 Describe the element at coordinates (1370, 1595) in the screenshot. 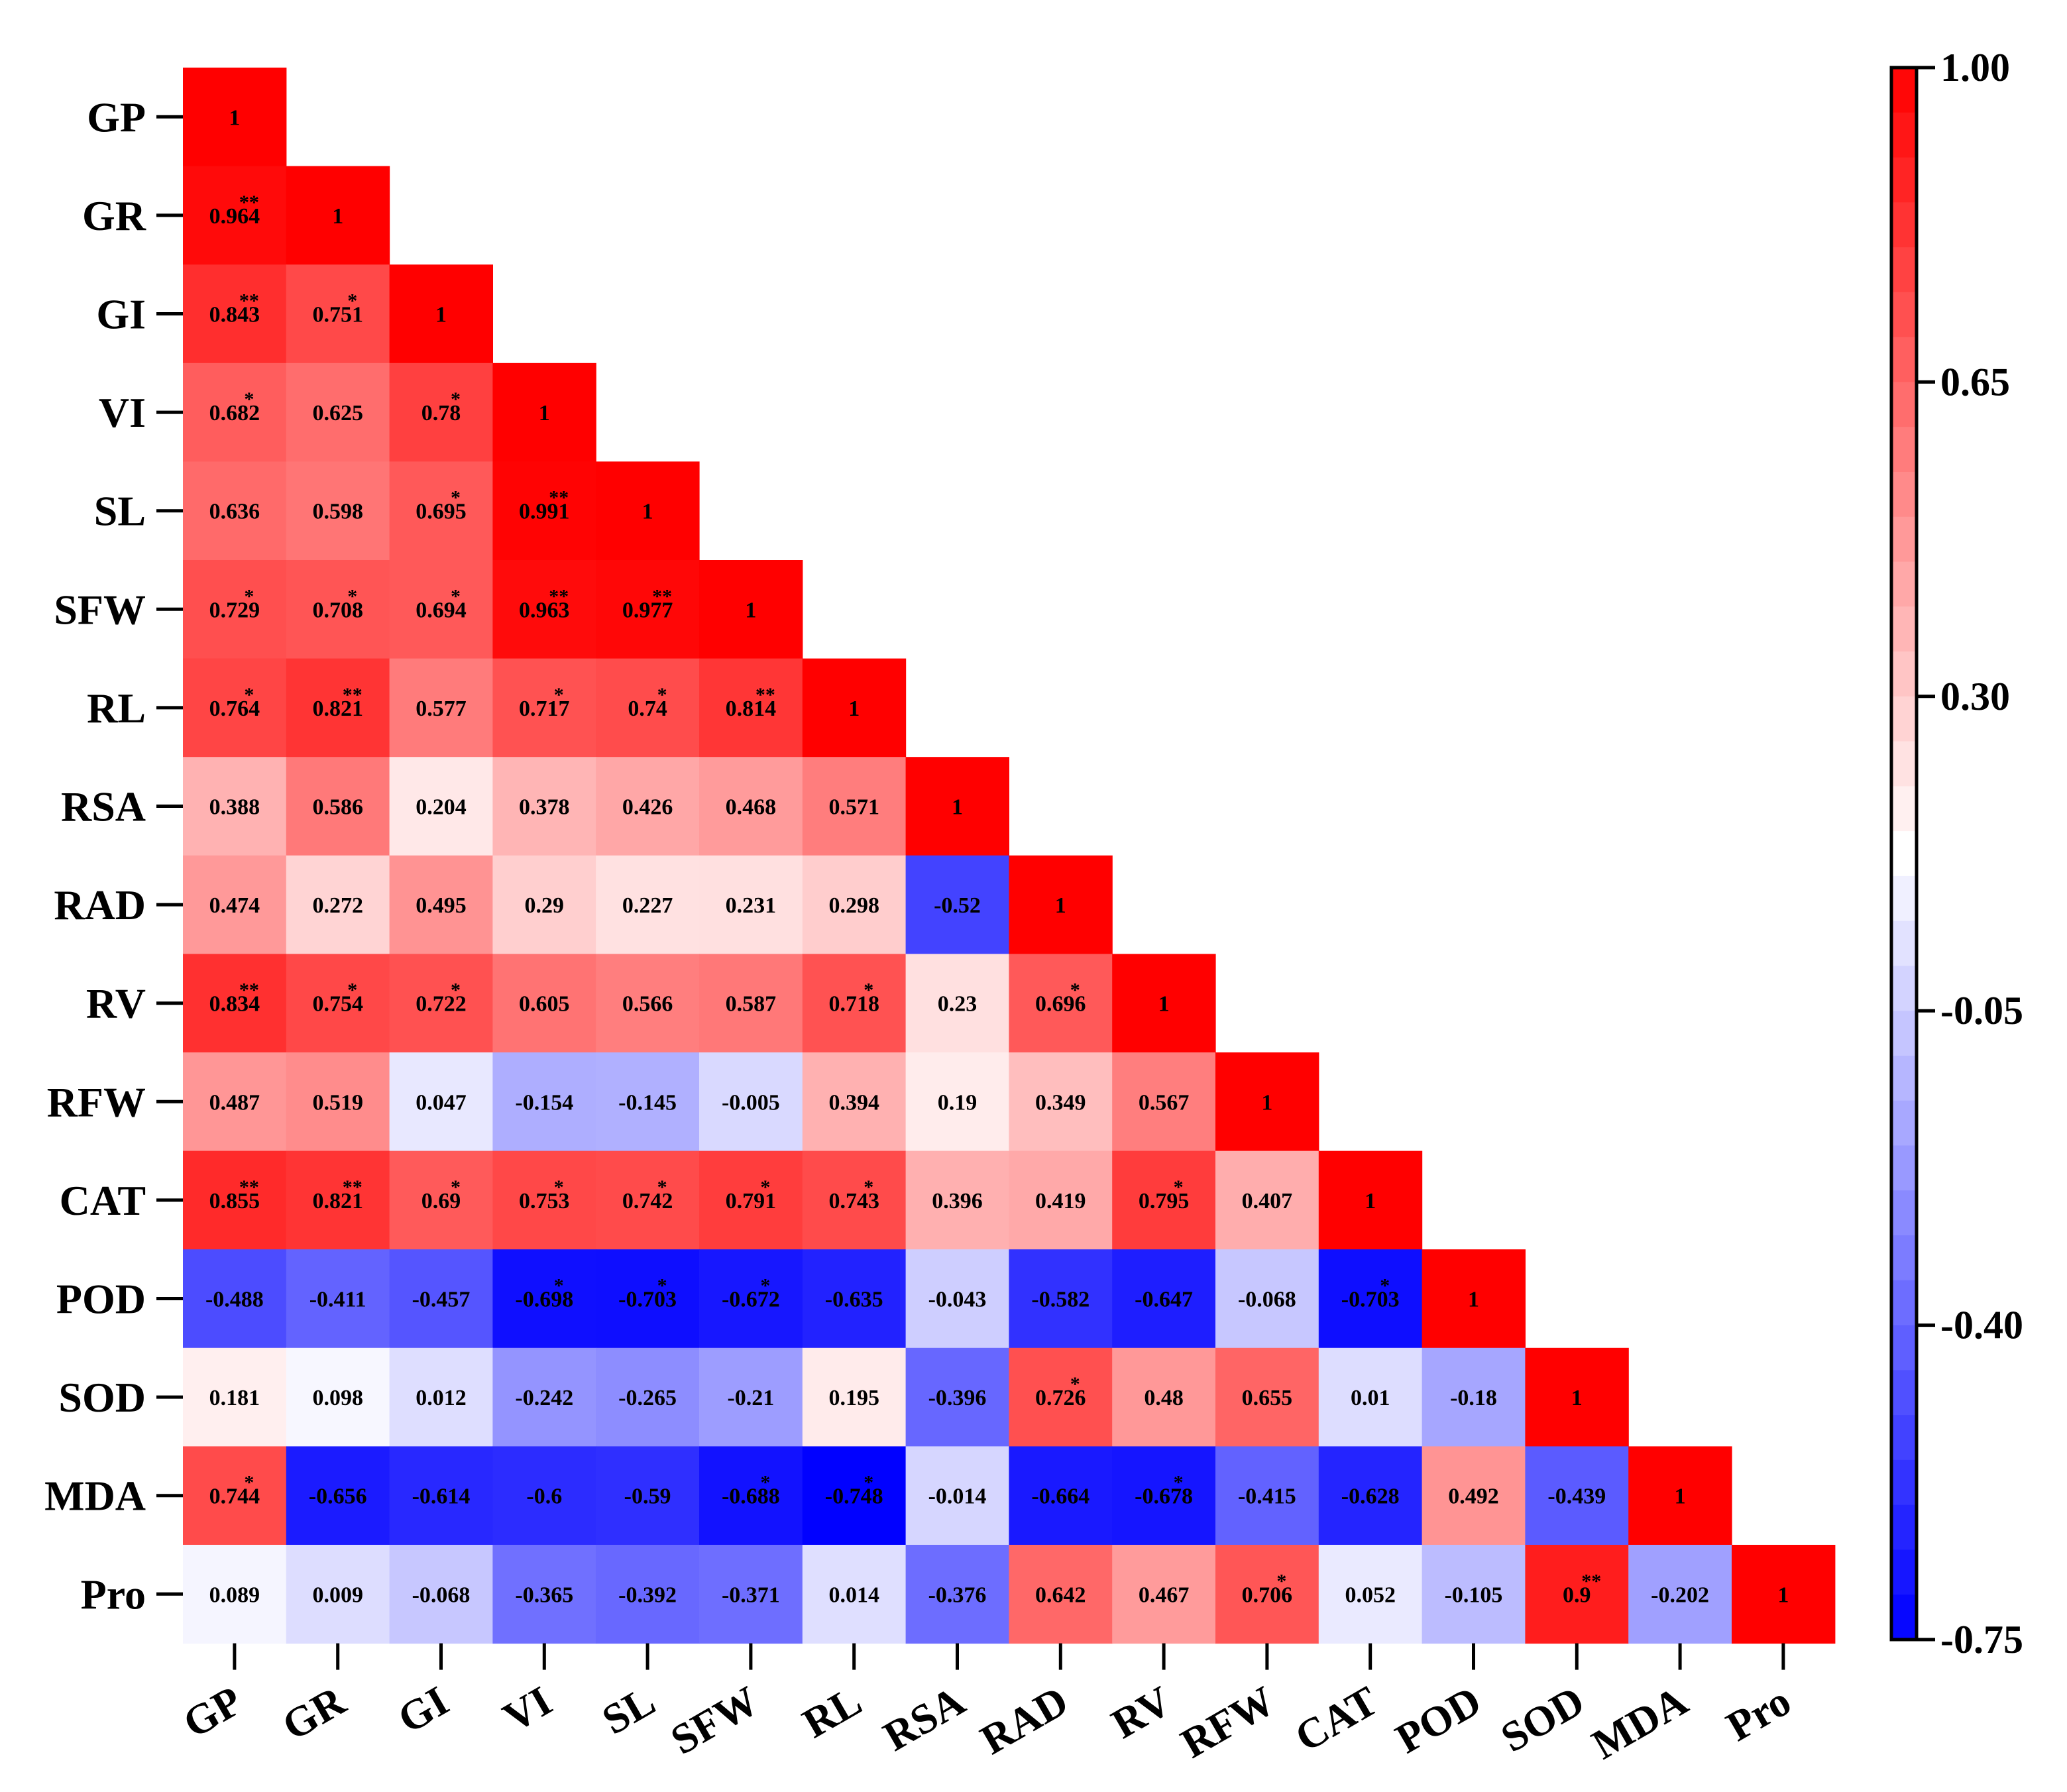

I see `cell-value: 0.052` at that location.